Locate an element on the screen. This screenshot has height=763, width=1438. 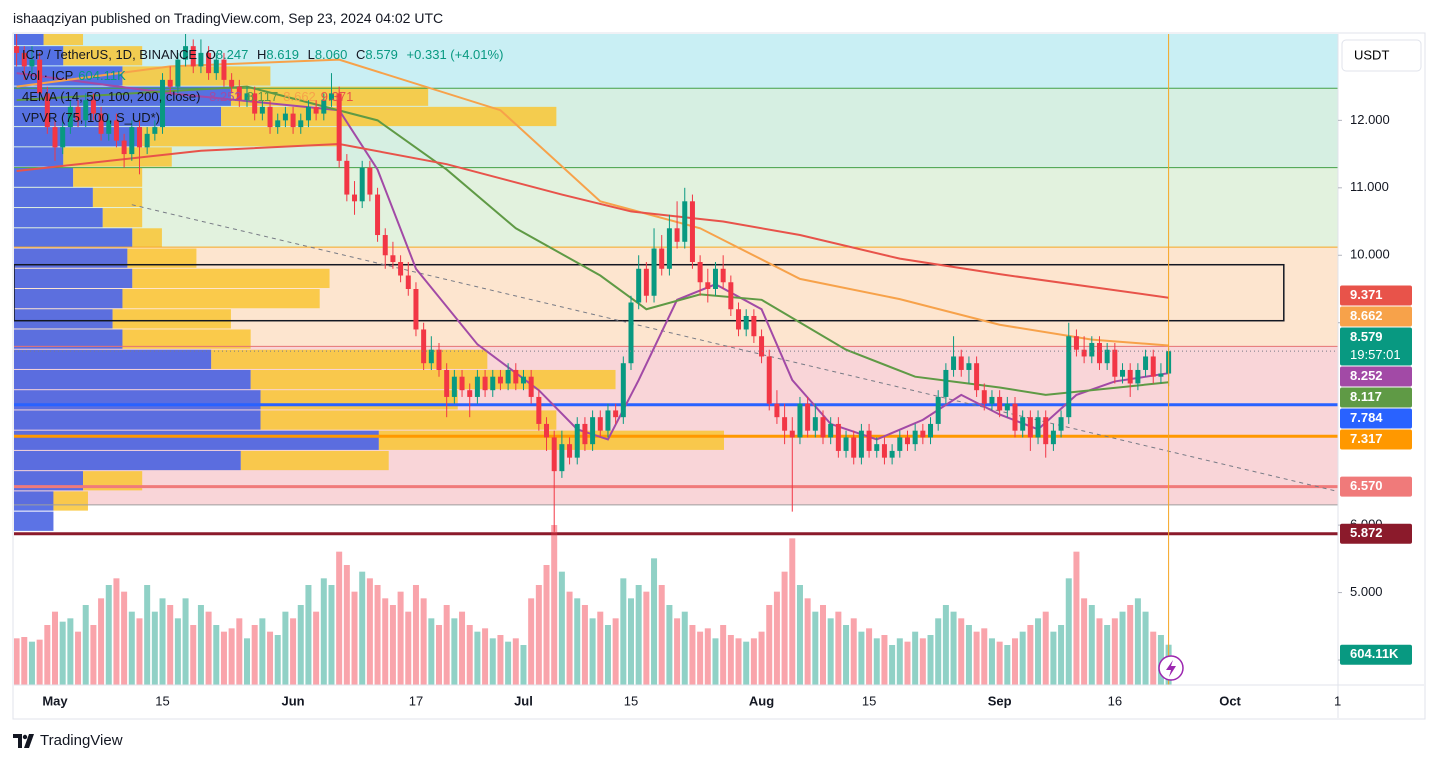
brand: TradingView is located at coordinates (81, 740).